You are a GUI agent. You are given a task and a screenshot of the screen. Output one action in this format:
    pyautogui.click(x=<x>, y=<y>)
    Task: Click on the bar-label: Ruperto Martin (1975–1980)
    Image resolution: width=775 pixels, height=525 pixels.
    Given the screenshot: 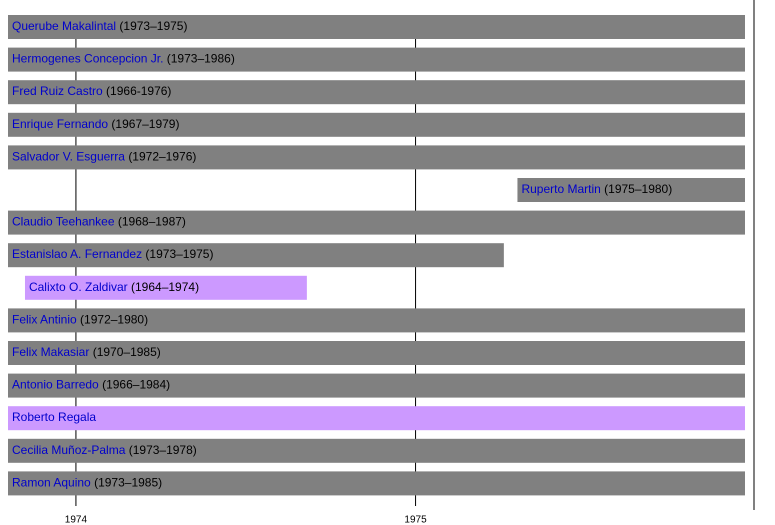 What is the action you would take?
    pyautogui.click(x=596, y=189)
    